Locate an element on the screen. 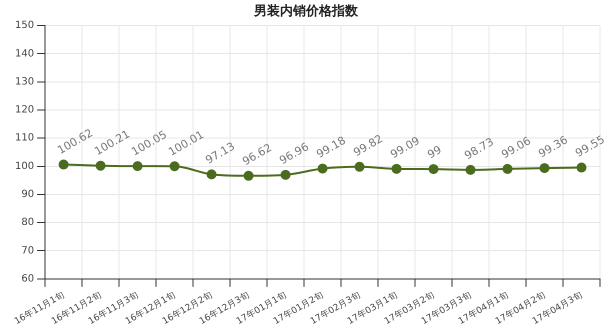  y-tick-label: 120 is located at coordinates (24, 110).